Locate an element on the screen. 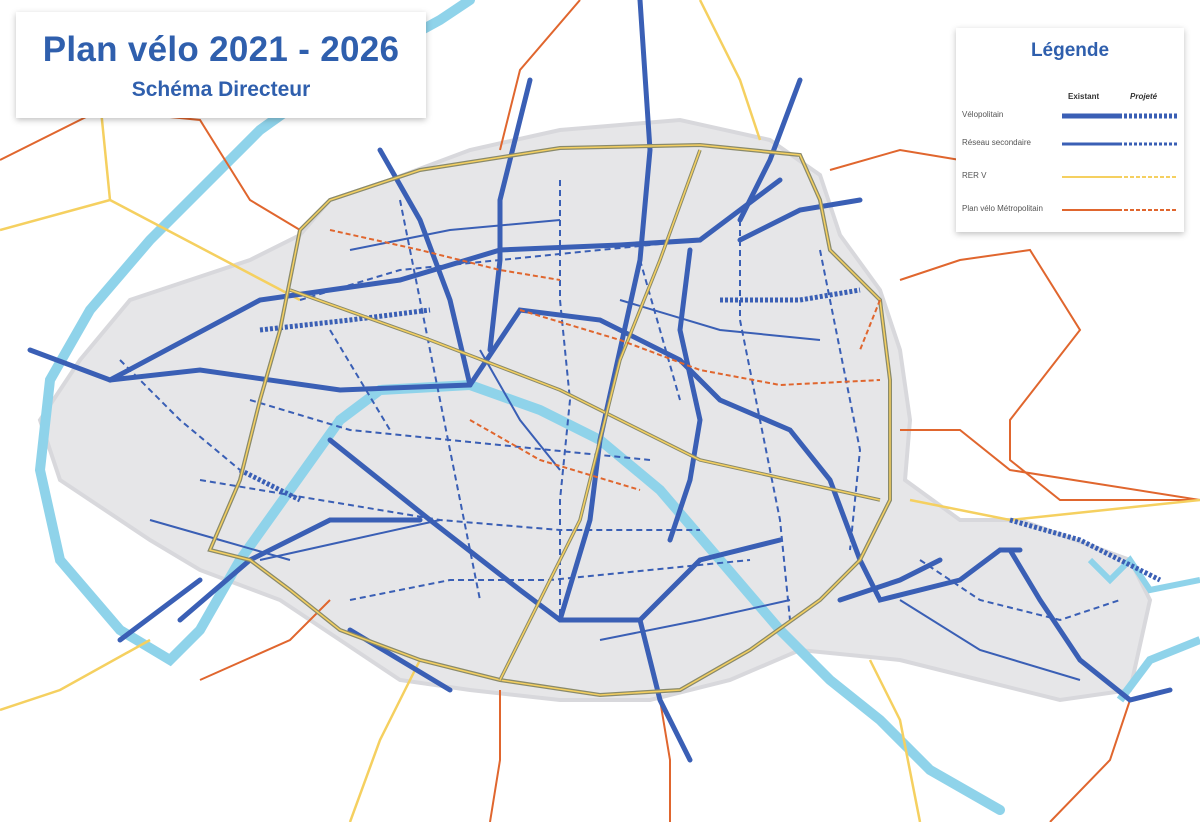  legend-swatch-secondary is located at coordinates (1120, 144).